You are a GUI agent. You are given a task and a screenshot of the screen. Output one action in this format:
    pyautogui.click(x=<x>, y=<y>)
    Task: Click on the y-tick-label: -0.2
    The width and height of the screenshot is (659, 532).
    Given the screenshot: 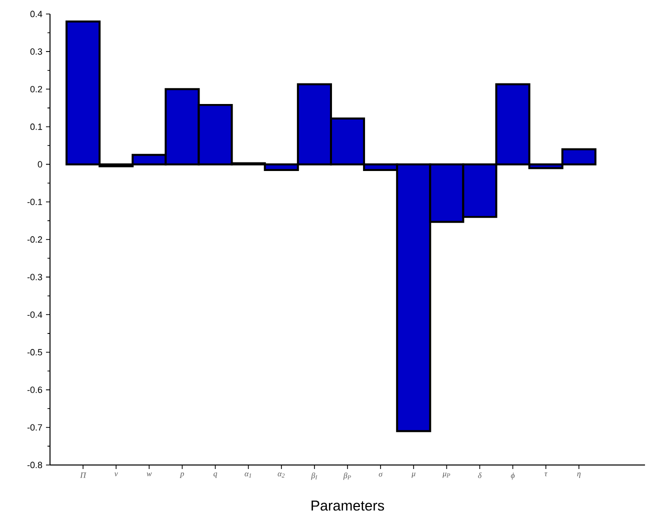 What is the action you would take?
    pyautogui.click(x=34, y=239)
    